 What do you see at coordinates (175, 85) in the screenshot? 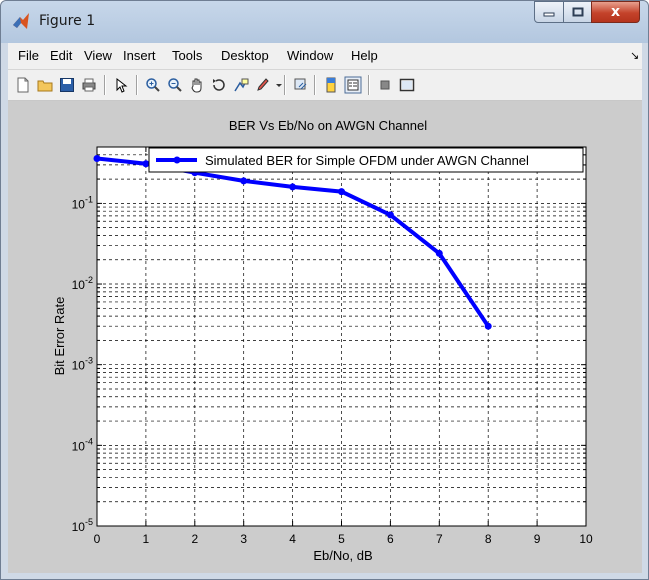
I see `zoom-out-icon` at bounding box center [175, 85].